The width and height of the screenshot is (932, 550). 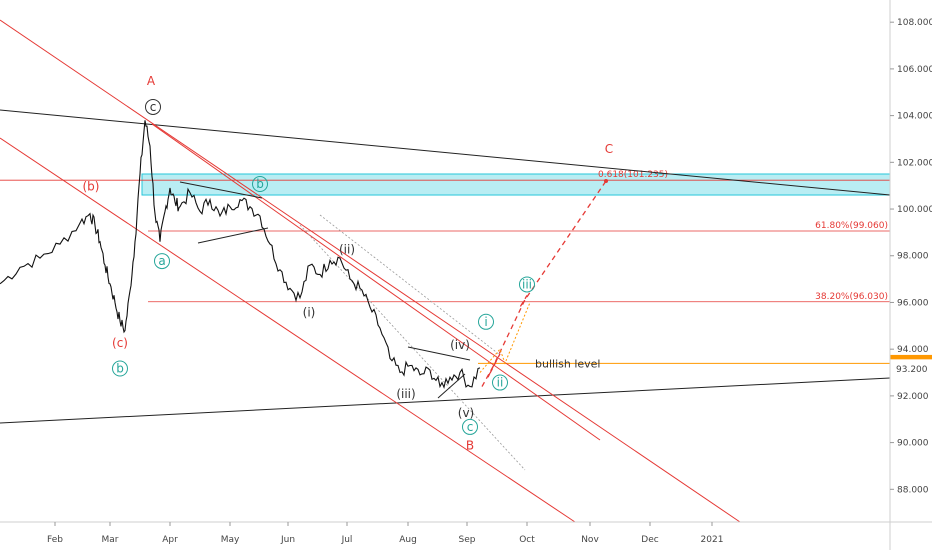 I want to click on wave-label: i, so click(x=485, y=322).